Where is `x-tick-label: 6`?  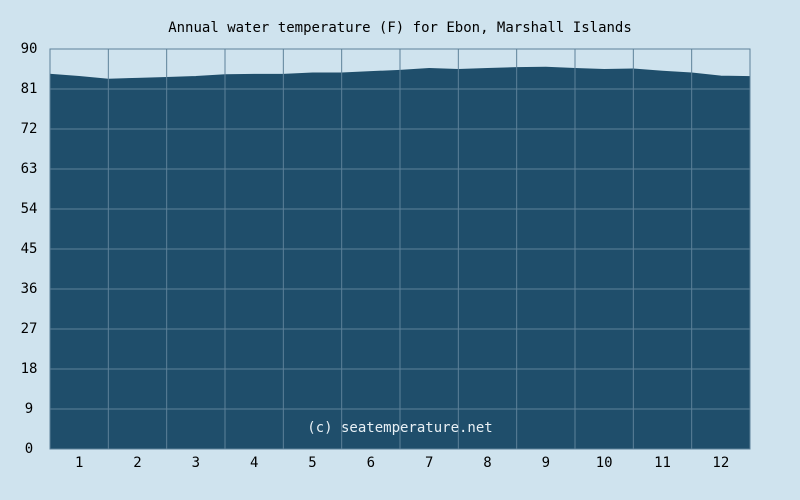 x-tick-label: 6 is located at coordinates (371, 463).